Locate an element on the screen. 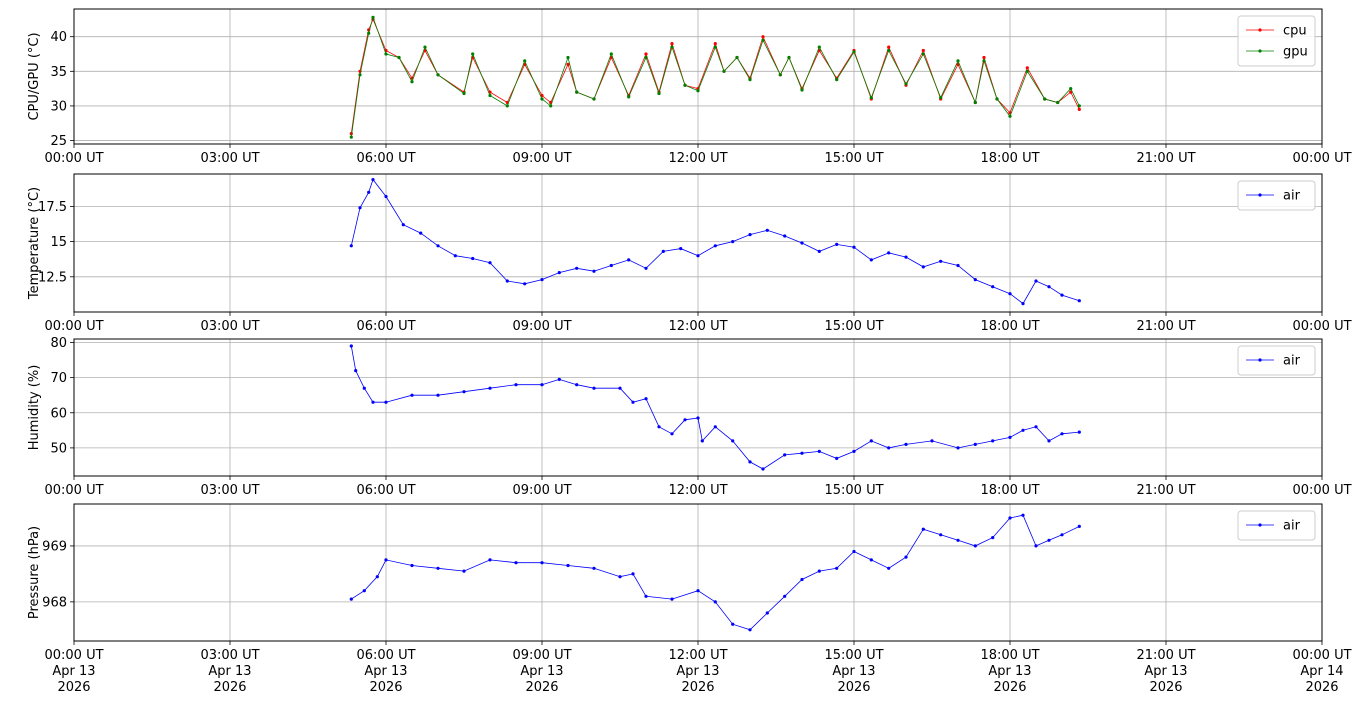 The image size is (1363, 707). y-tick-label: 80 is located at coordinates (58, 343).